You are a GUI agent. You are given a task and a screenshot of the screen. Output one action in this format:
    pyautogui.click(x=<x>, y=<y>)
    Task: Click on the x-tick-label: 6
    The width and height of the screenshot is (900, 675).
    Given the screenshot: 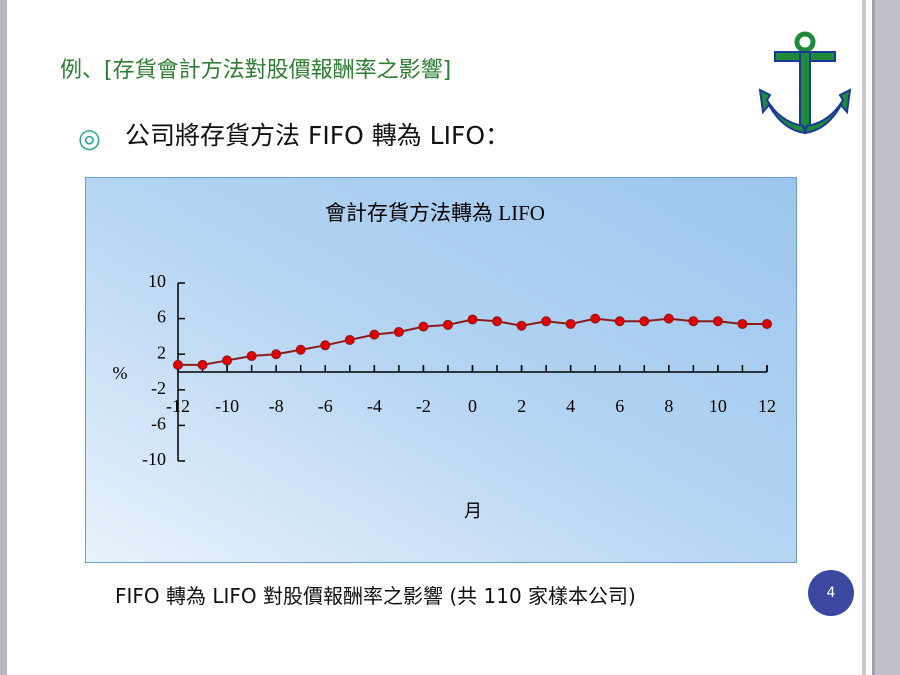 What is the action you would take?
    pyautogui.click(x=619, y=406)
    